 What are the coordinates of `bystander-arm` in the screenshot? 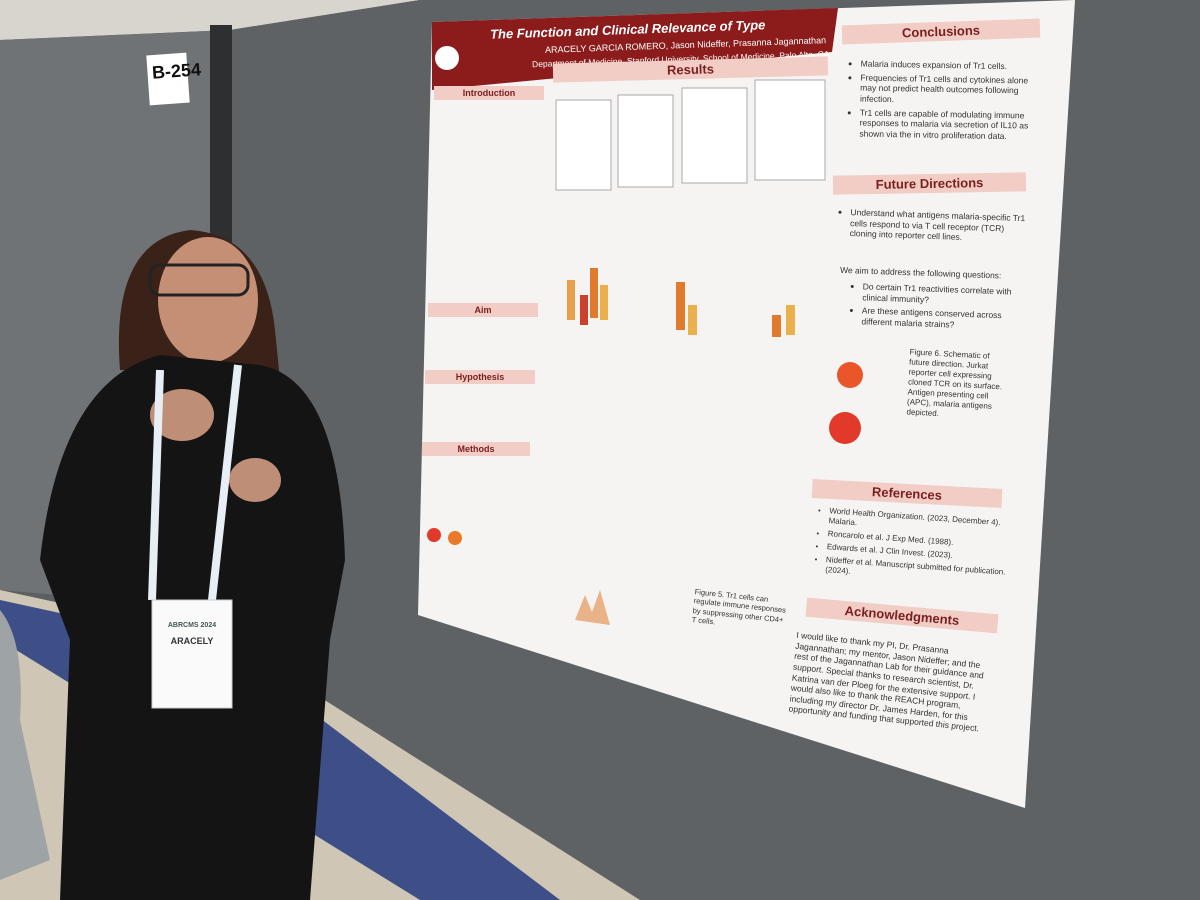 It's located at (25, 745).